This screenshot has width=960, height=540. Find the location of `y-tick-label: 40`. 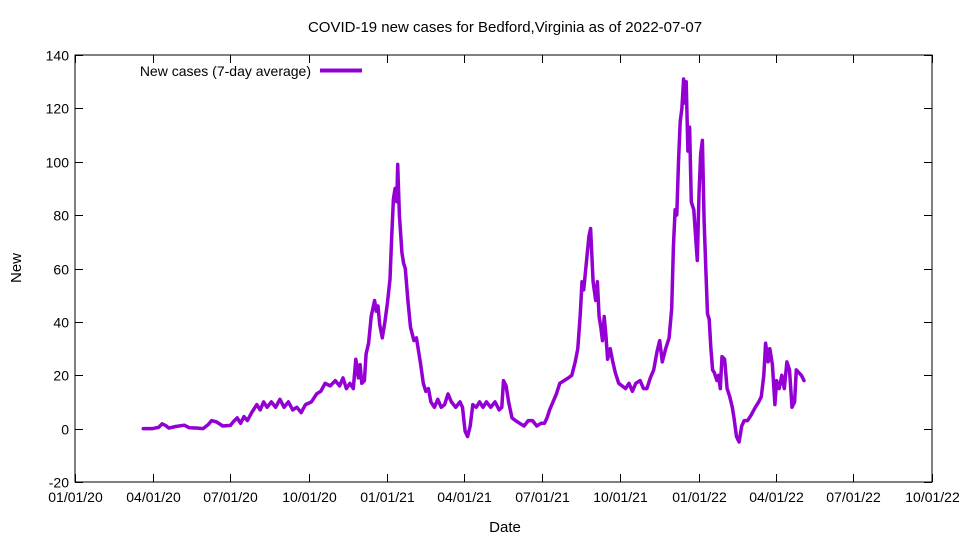

y-tick-label: 40 is located at coordinates (61, 323).